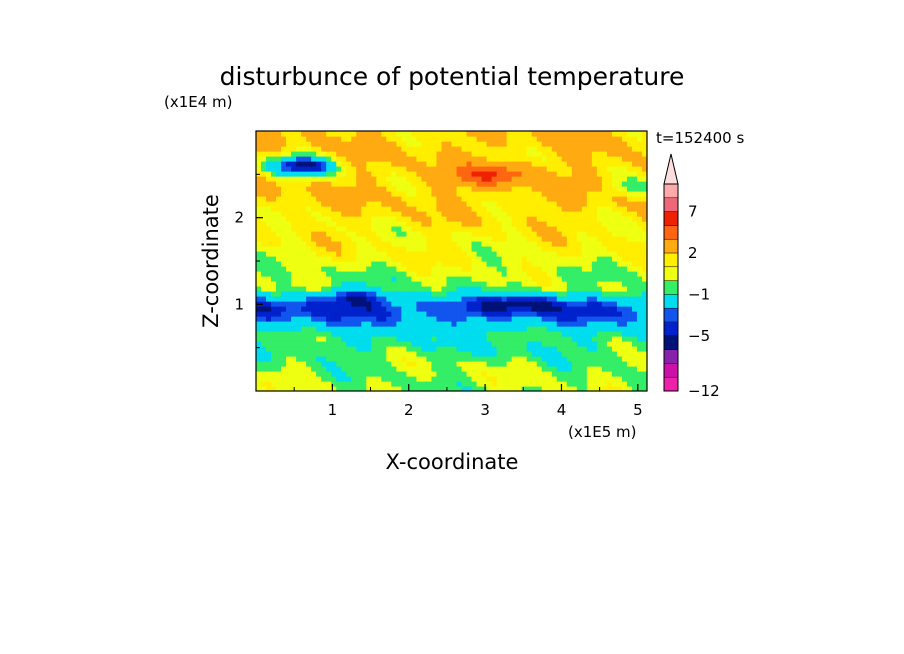 This screenshot has width=904, height=654. What do you see at coordinates (671, 342) in the screenshot?
I see `colorbar-segment` at bounding box center [671, 342].